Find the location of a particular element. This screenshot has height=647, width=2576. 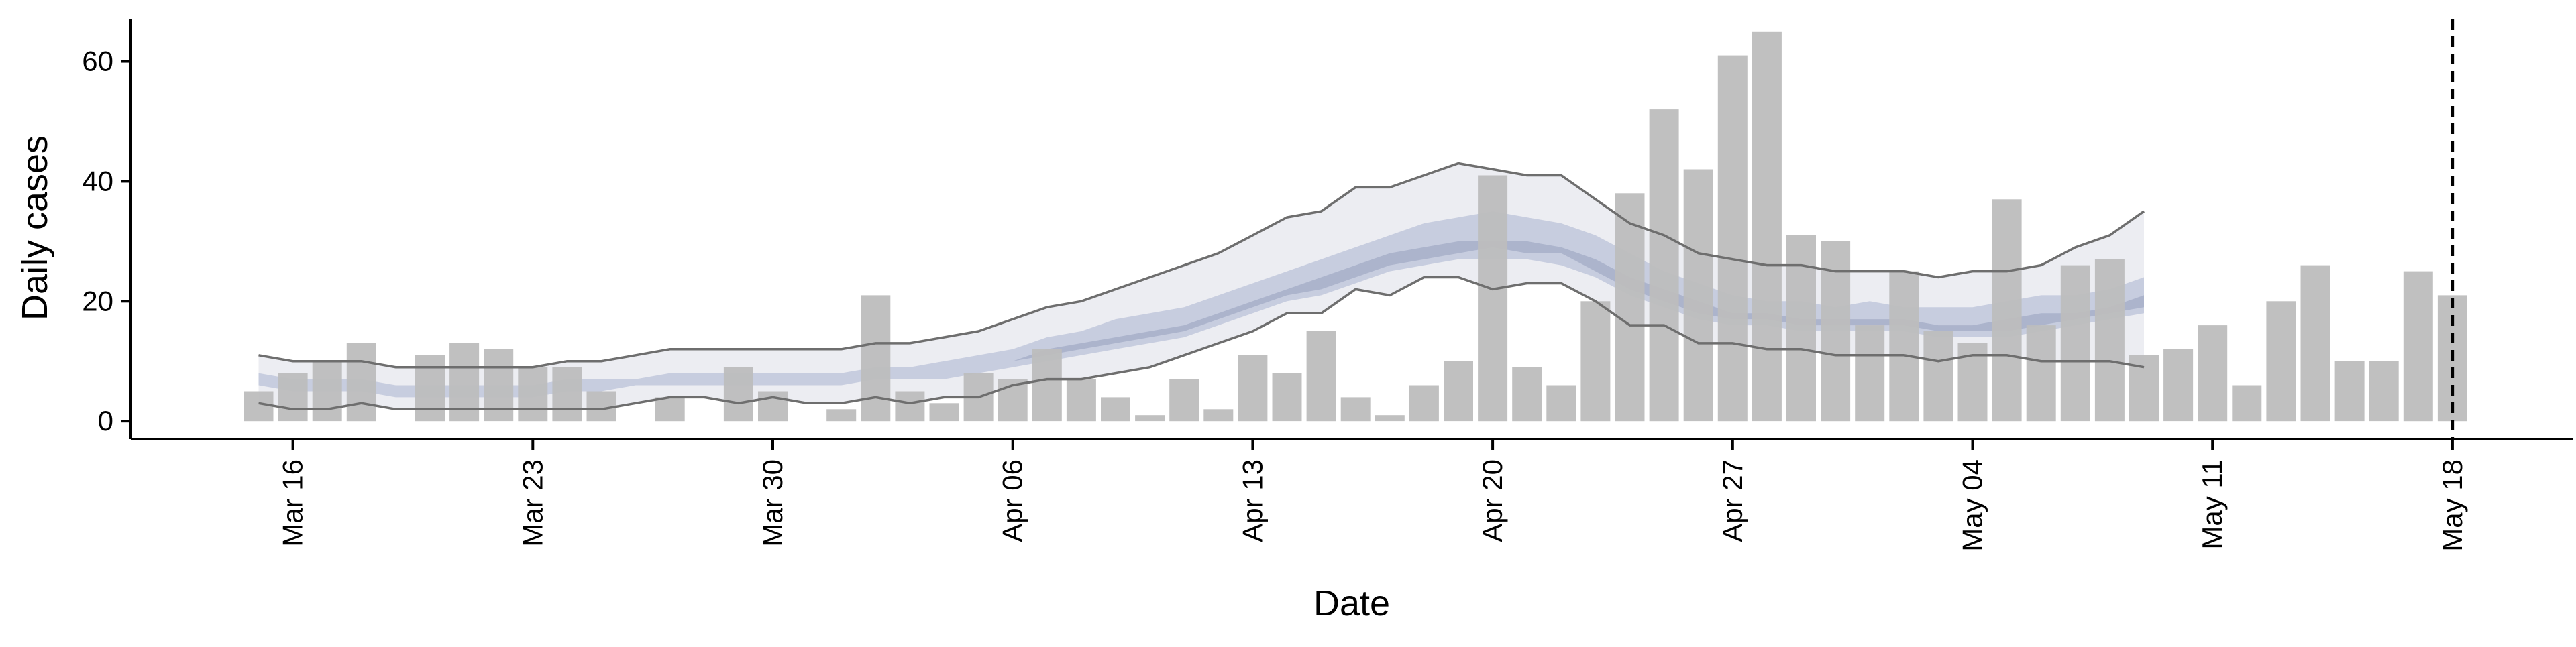

x-tick-label: Mar 30 is located at coordinates (772, 503).